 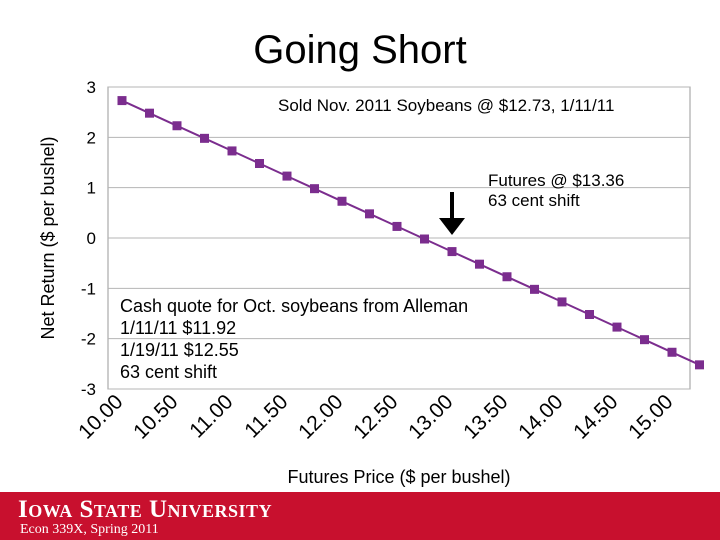 What do you see at coordinates (91, 188) in the screenshot?
I see `y-tick-label: 1` at bounding box center [91, 188].